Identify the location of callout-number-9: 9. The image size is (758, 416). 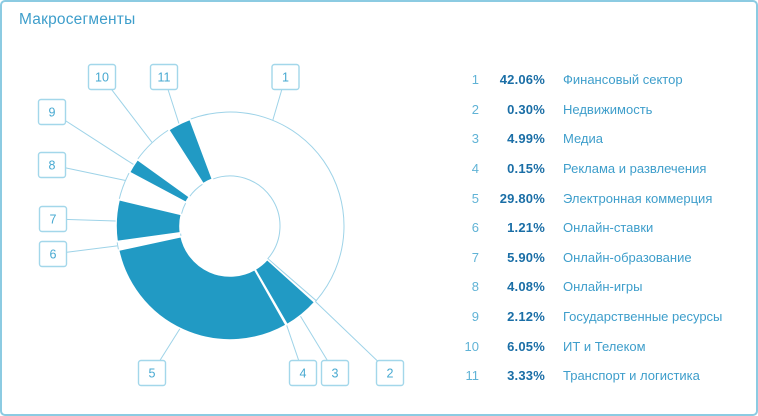
(52, 113).